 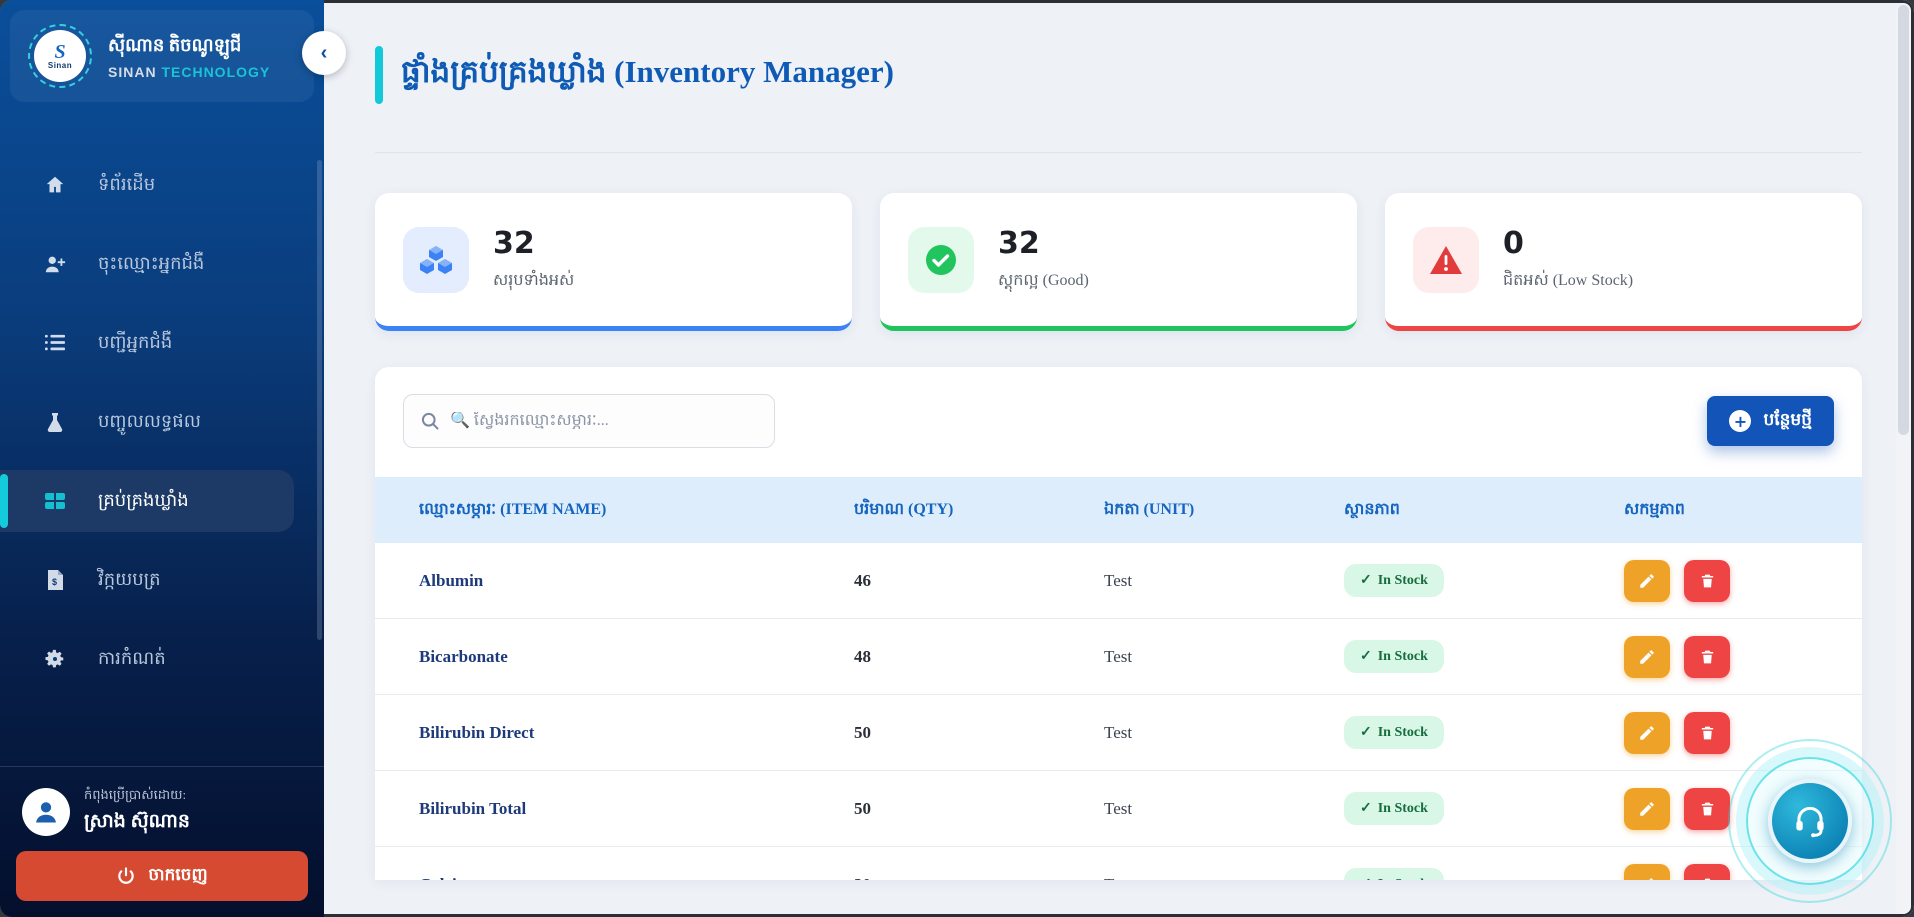 What do you see at coordinates (147, 264) in the screenshot?
I see `sidebar-item-register-patient: ចុះឈ្មោះអ្នកជំងឺ` at bounding box center [147, 264].